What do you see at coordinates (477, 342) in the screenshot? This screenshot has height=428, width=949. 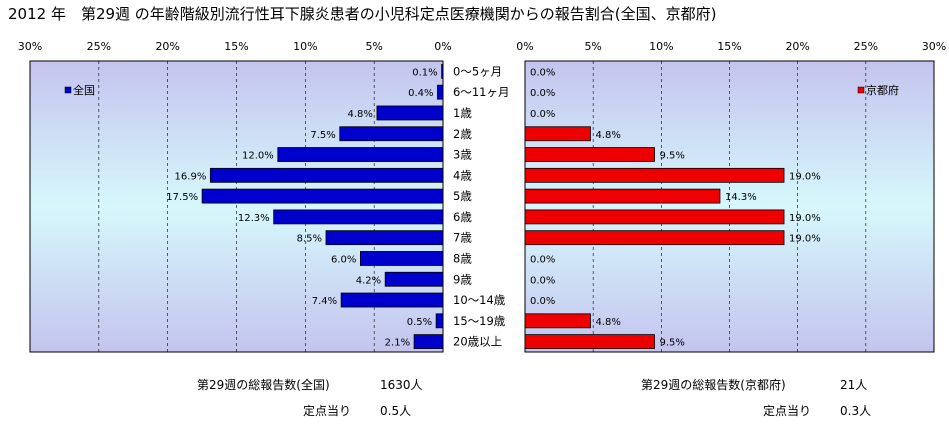 I see `category-label: 20歳以上` at bounding box center [477, 342].